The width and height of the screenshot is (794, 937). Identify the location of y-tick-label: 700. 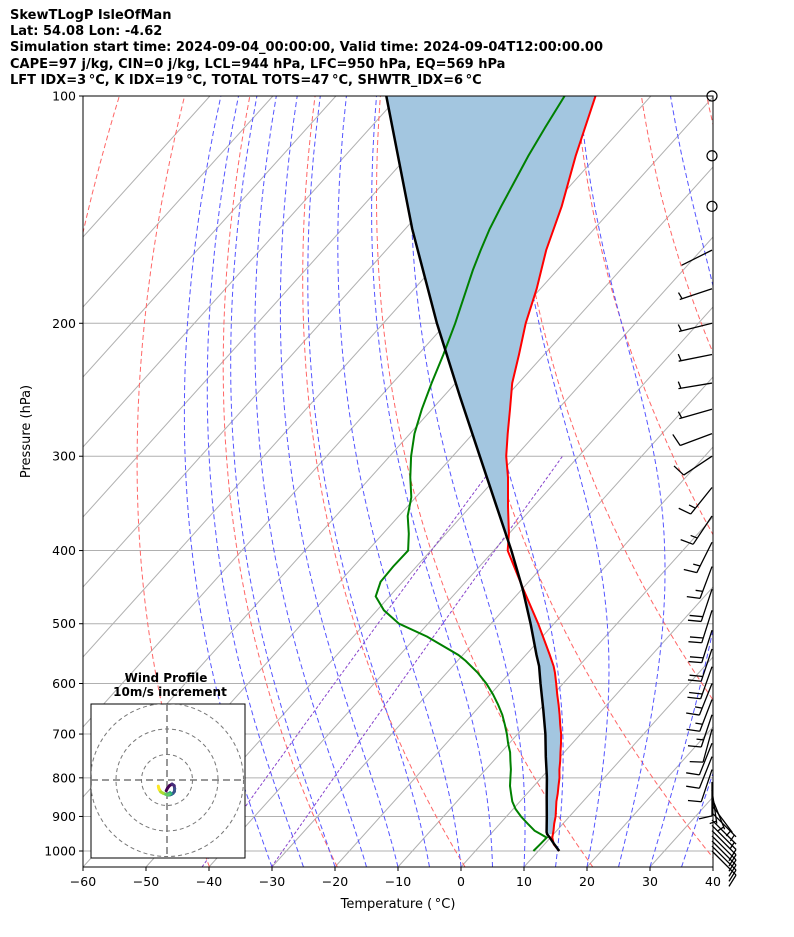
(64, 734).